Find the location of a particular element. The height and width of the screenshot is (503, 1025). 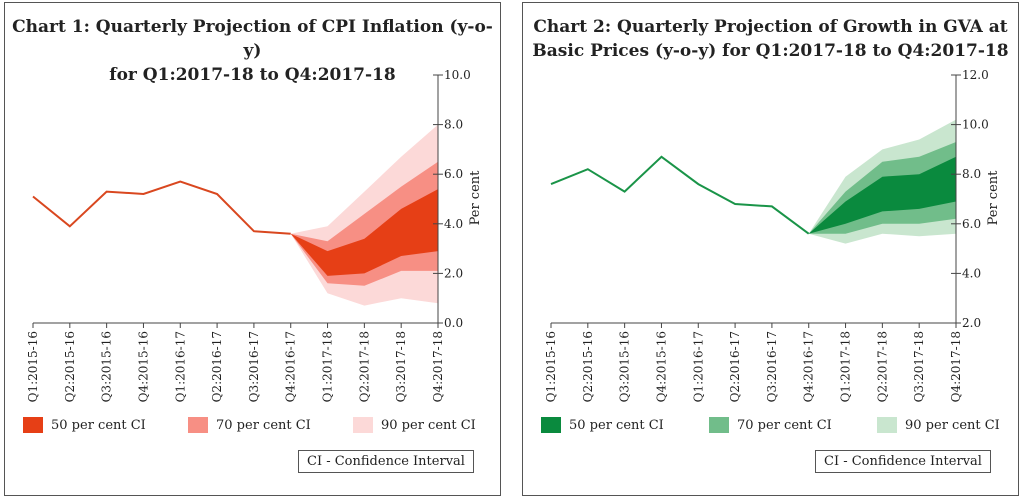

y-tick-label: 12.0 is located at coordinates (975, 75).